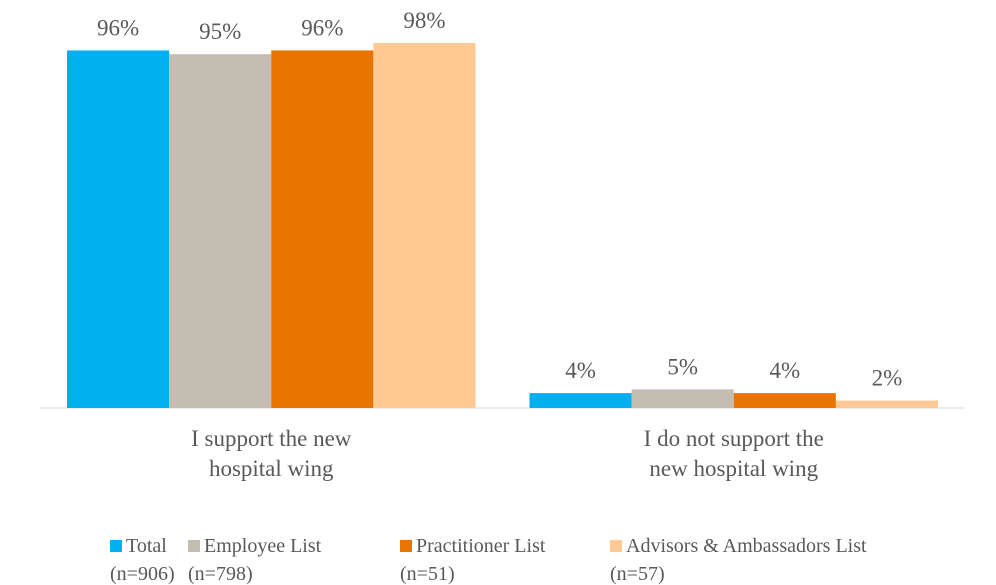 The height and width of the screenshot is (585, 996). I want to click on value-label: 2%, so click(887, 378).